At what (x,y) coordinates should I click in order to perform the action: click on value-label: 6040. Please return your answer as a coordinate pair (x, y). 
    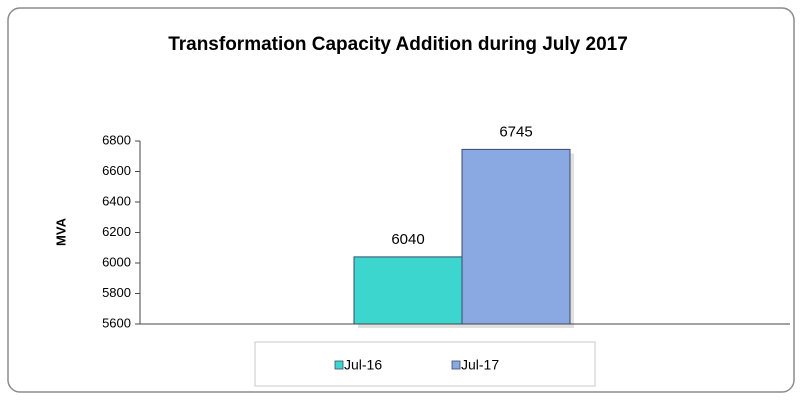
    Looking at the image, I should click on (407, 239).